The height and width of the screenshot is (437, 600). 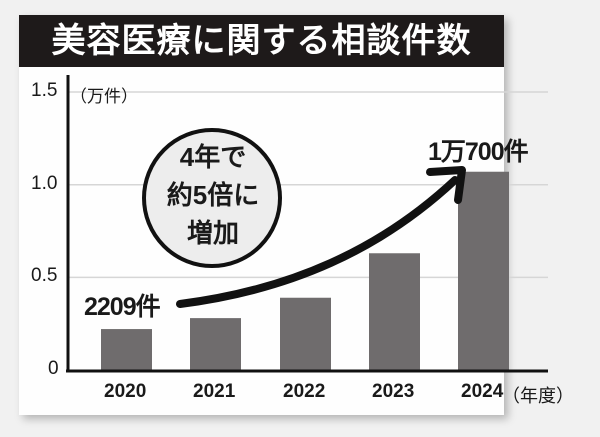 I want to click on x-tick-2021: 2021, so click(x=214, y=391).